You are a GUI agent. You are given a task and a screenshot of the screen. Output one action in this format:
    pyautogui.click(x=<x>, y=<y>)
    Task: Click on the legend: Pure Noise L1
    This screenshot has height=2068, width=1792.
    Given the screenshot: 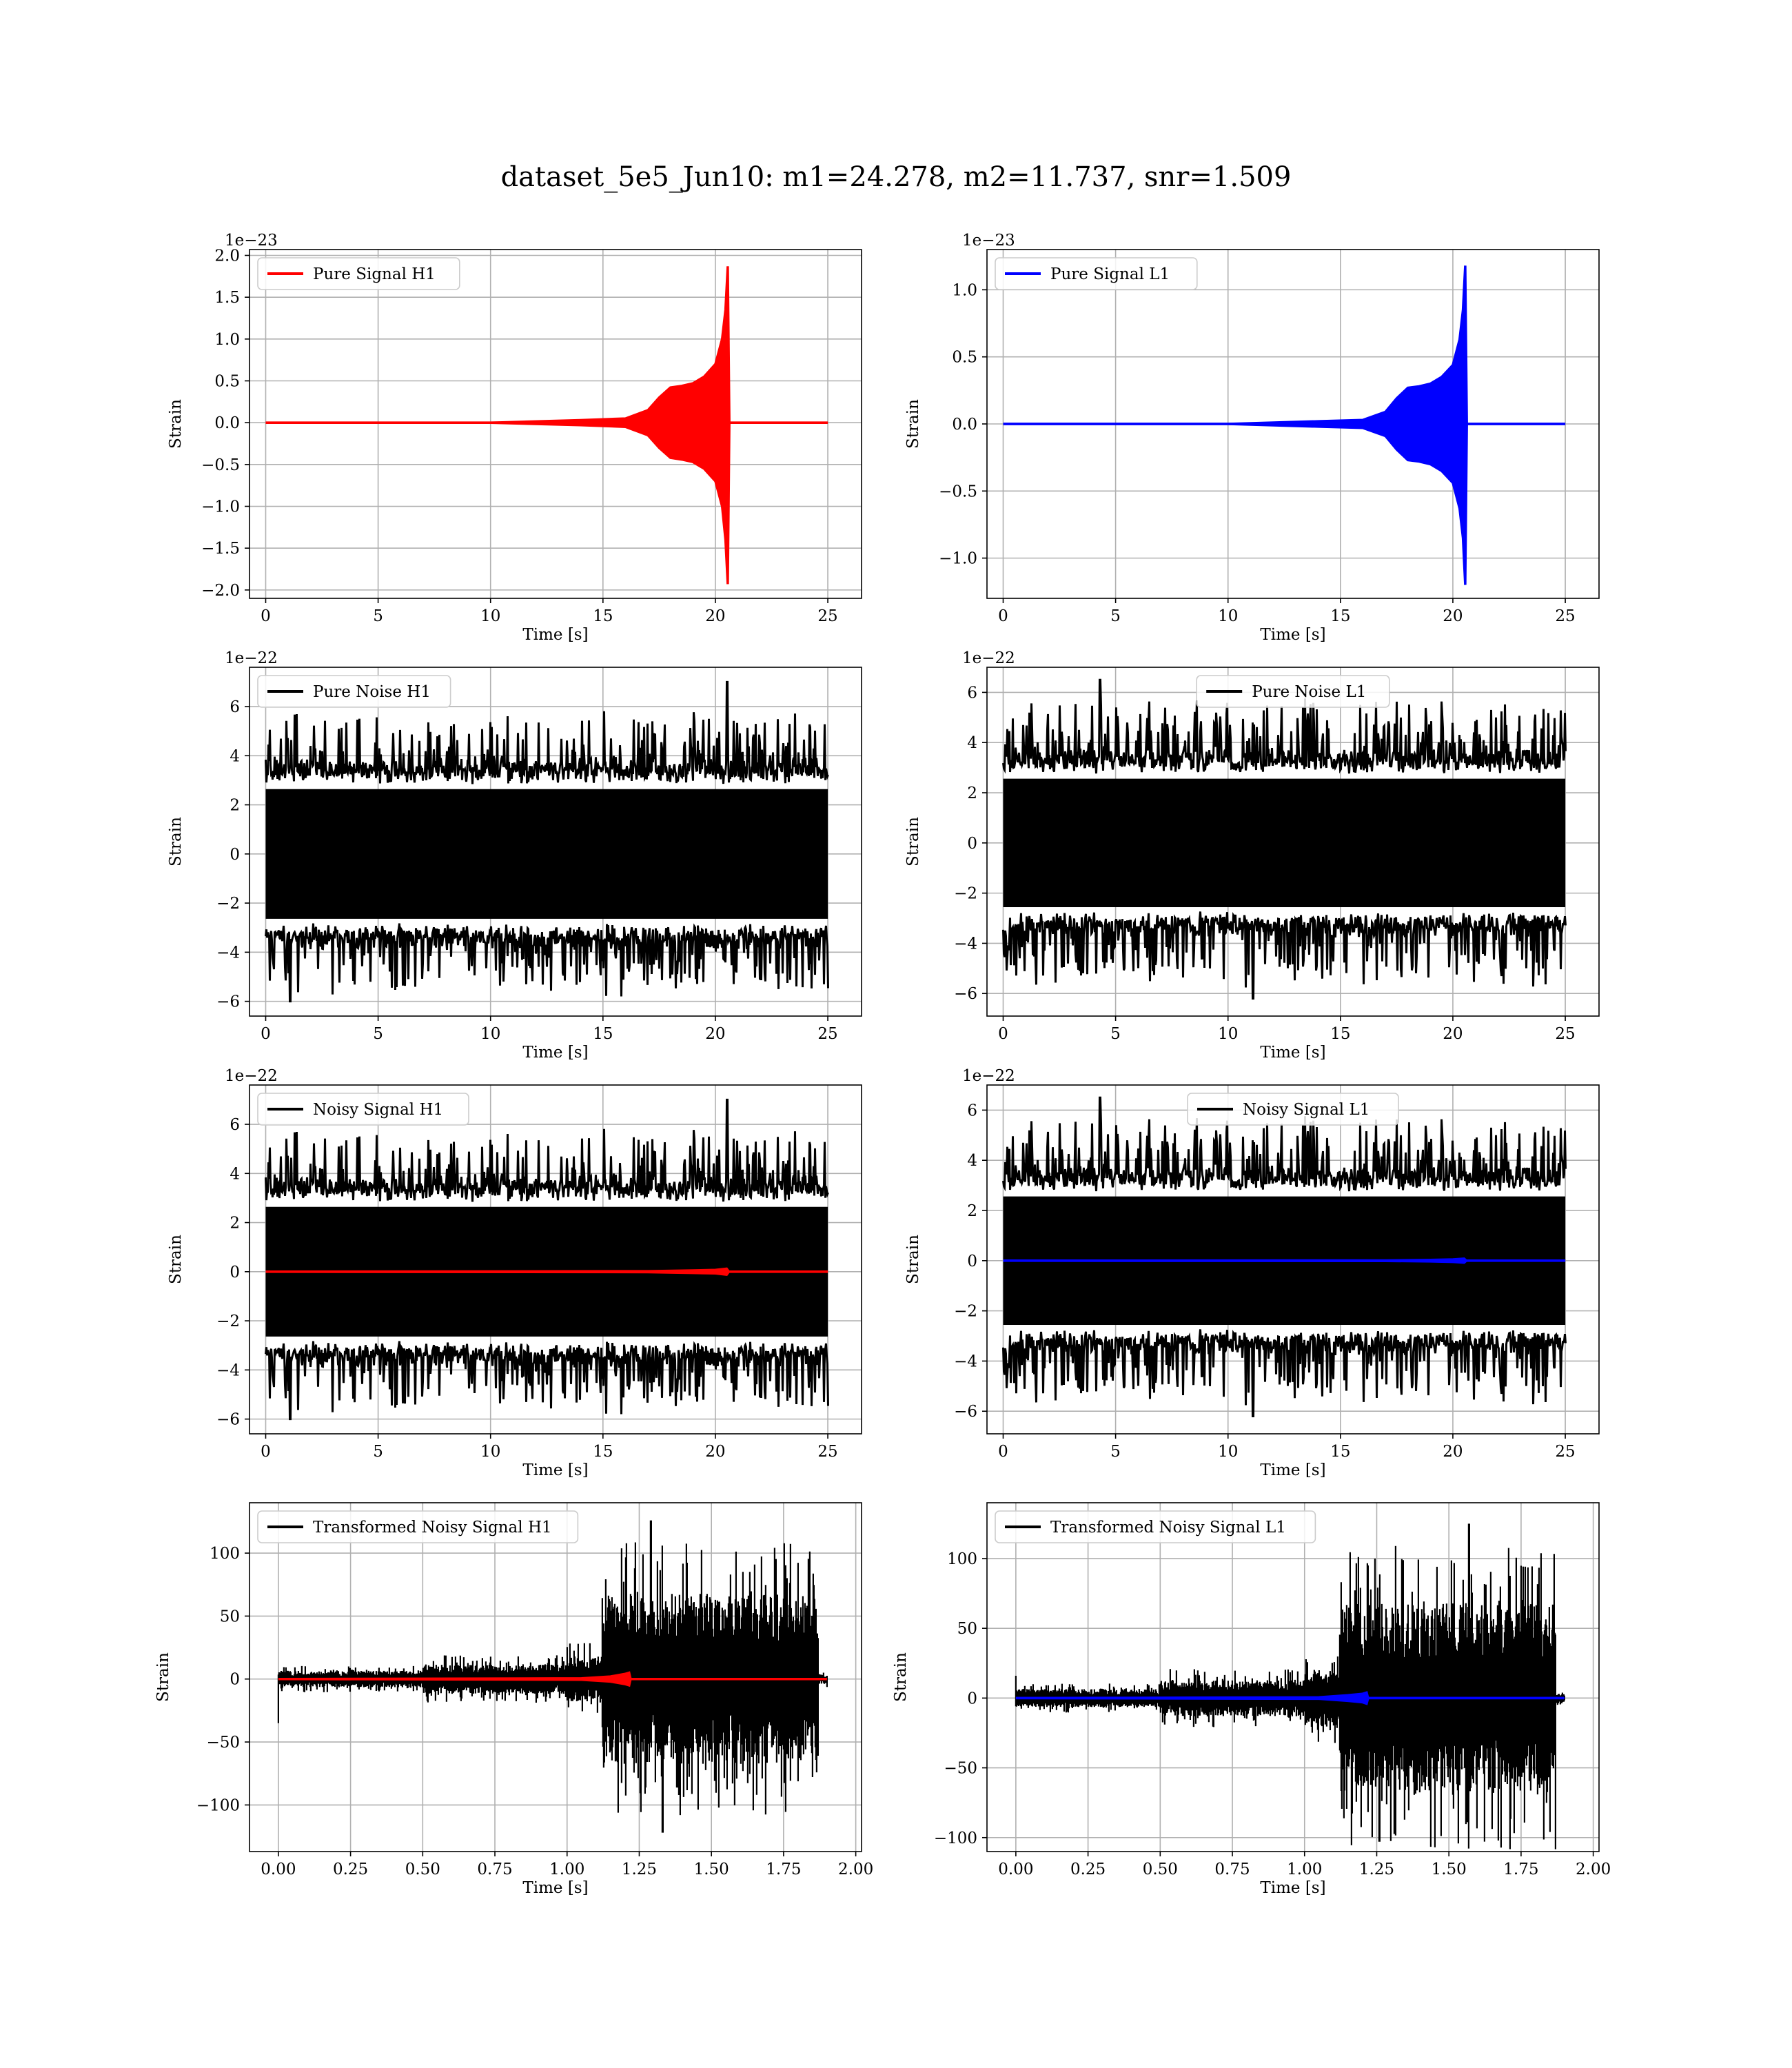 What is the action you would take?
    pyautogui.click(x=1293, y=691)
    